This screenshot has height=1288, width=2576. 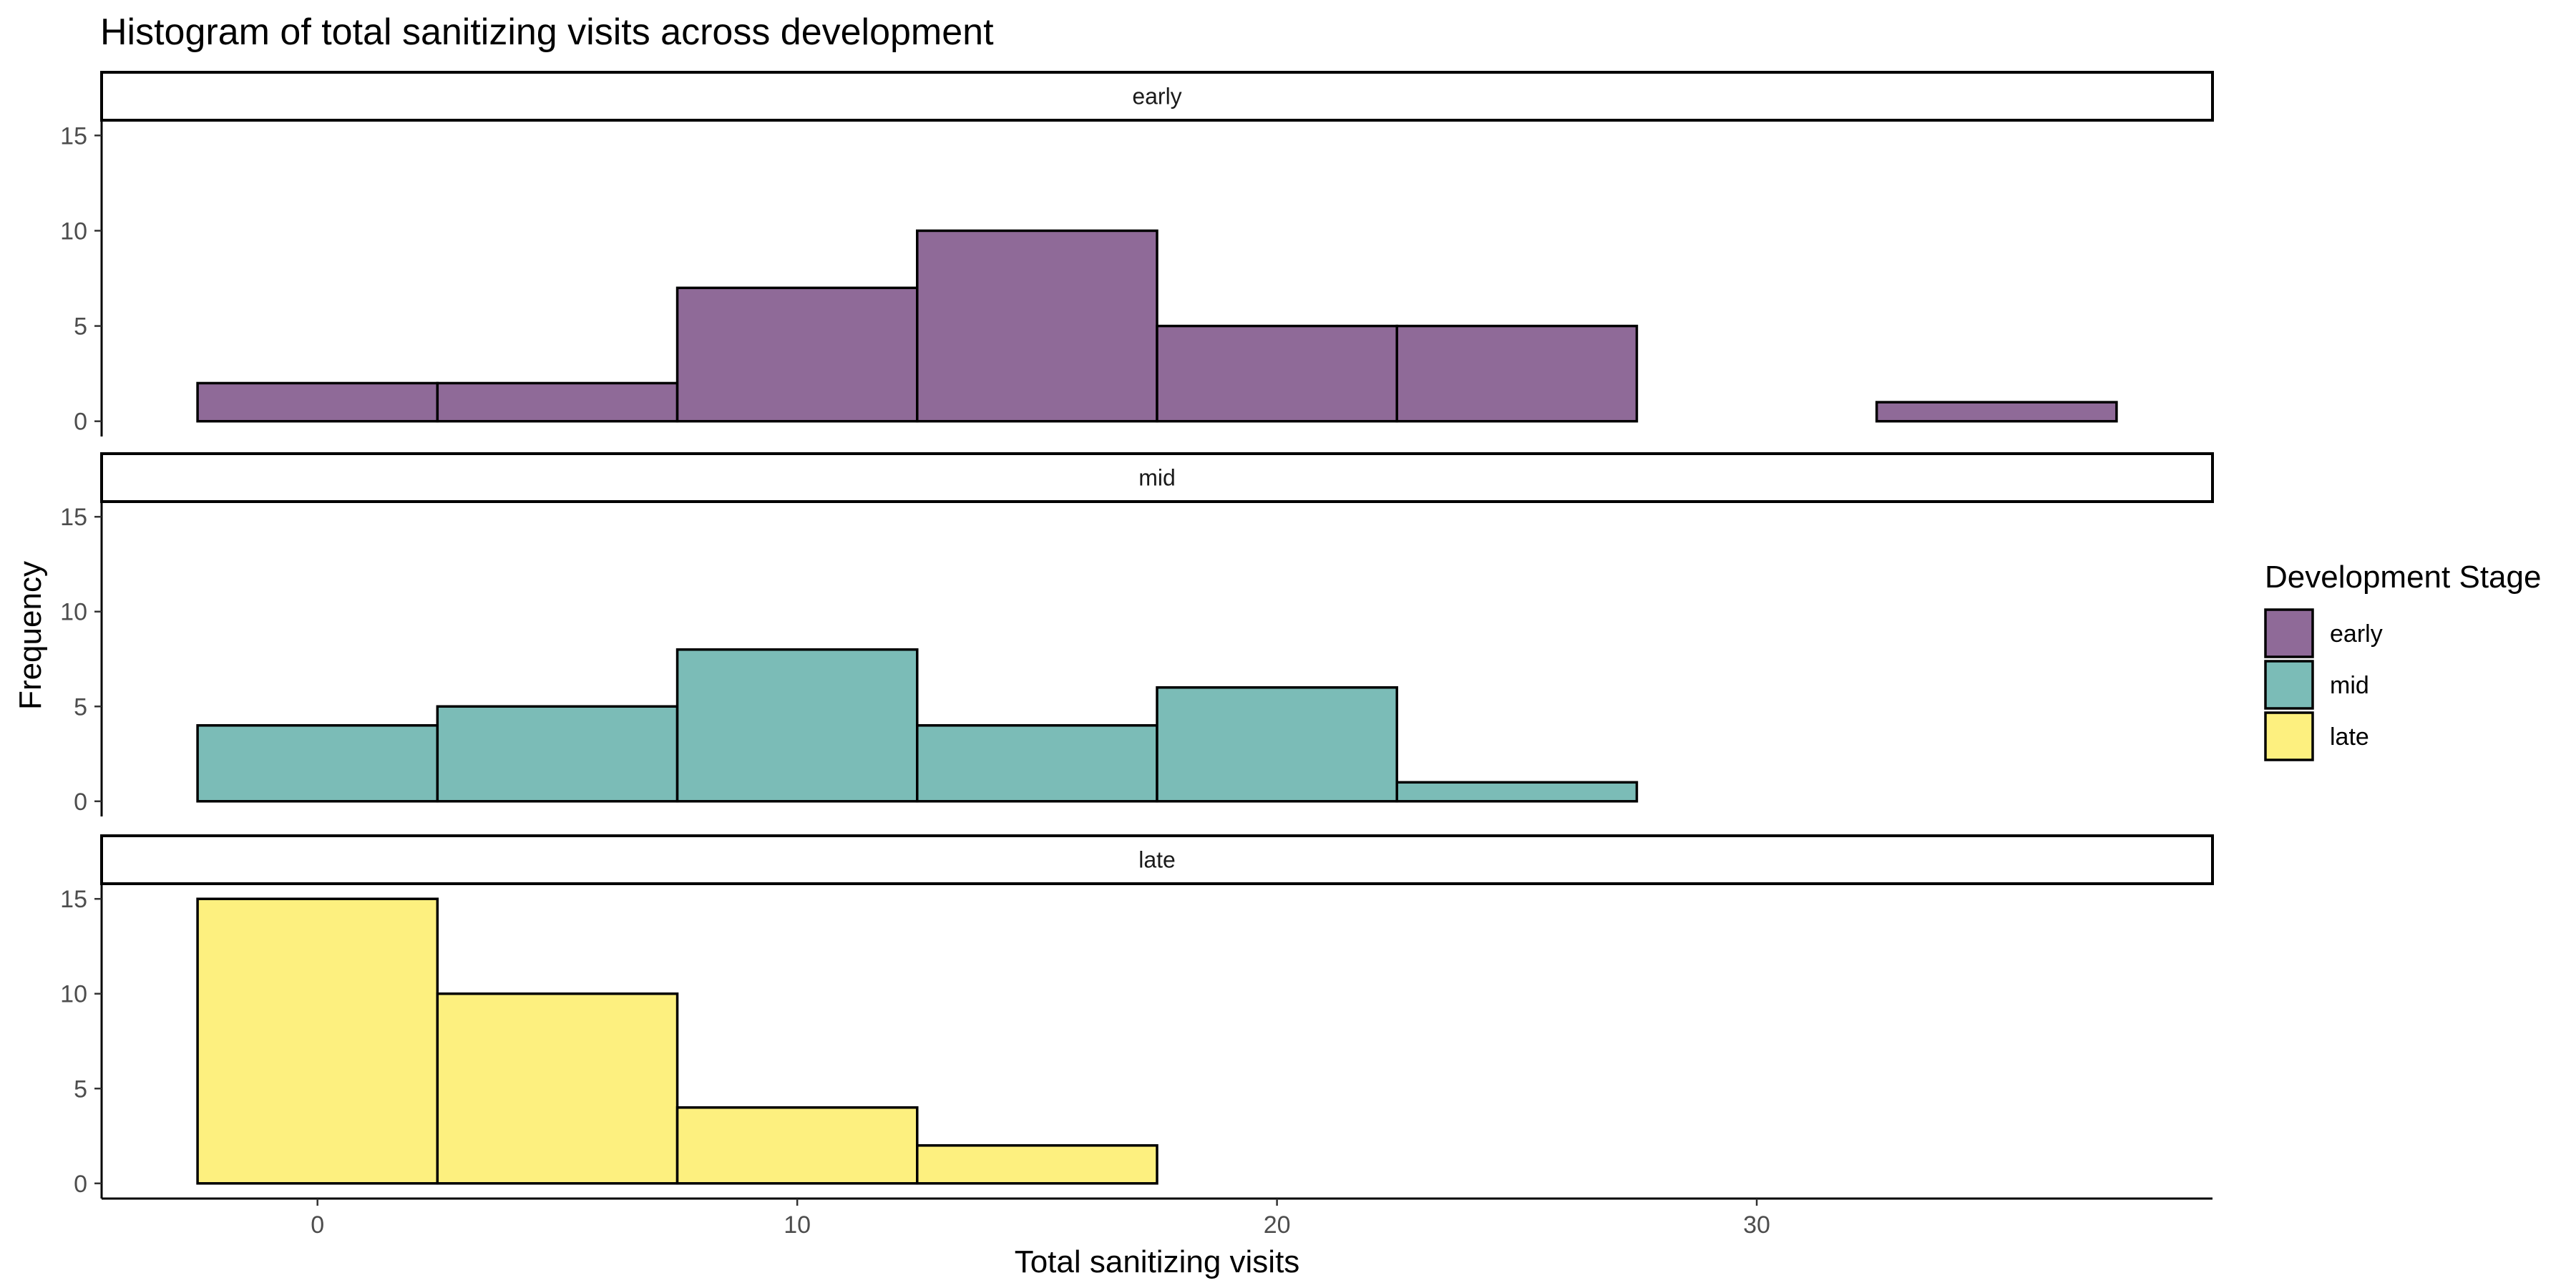 What do you see at coordinates (30, 635) in the screenshot?
I see `y-axis-title: Frequency` at bounding box center [30, 635].